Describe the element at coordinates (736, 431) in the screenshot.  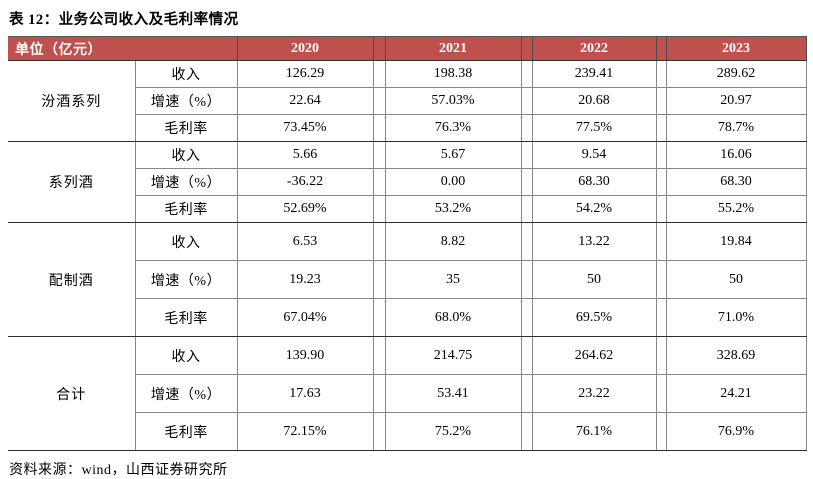
I see `value-cell: 76.9%` at that location.